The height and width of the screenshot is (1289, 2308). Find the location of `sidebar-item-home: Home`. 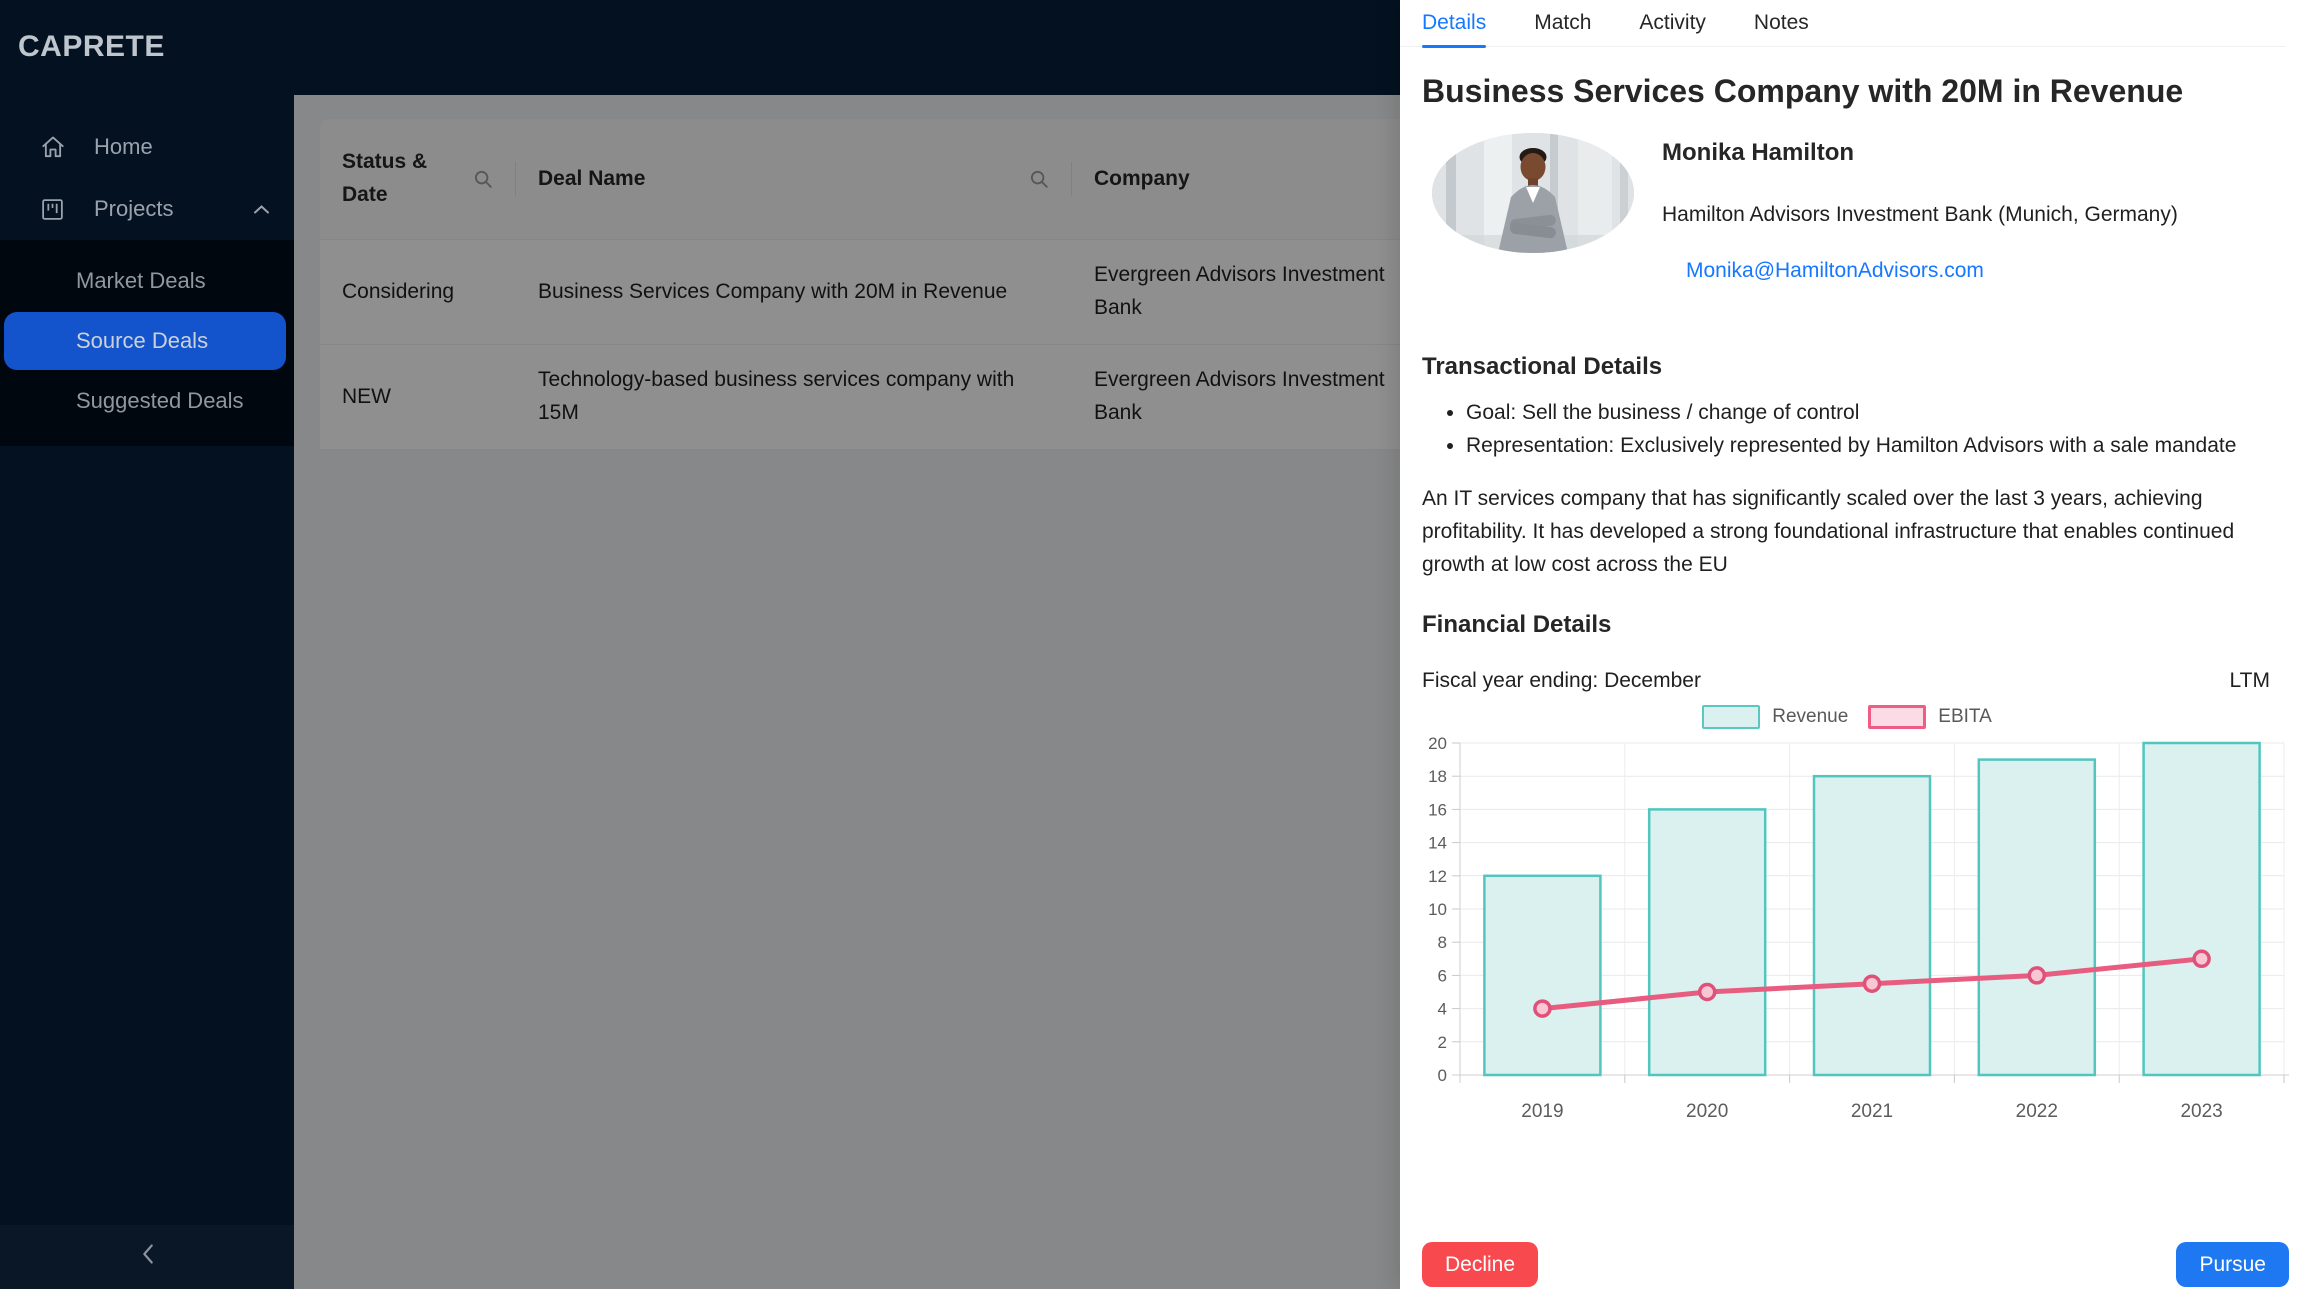

sidebar-item-home: Home is located at coordinates (147, 147).